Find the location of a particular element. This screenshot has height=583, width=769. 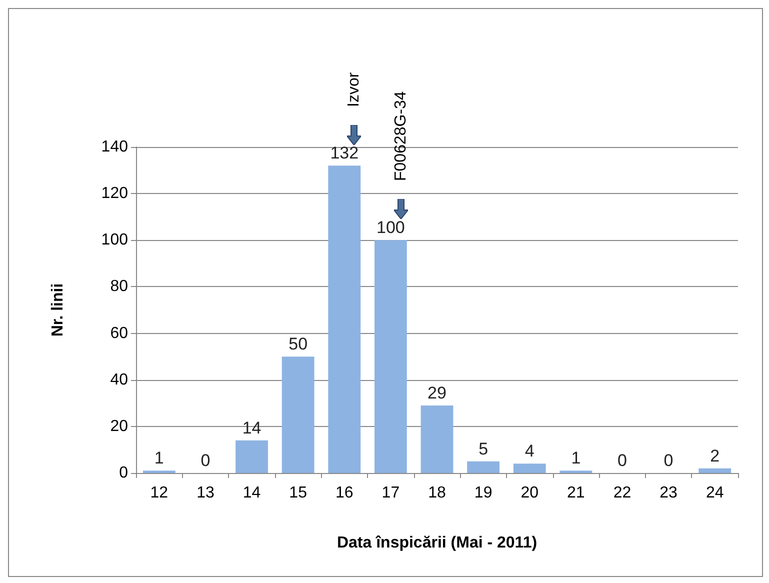

text: Izvor is located at coordinates (354, 89).